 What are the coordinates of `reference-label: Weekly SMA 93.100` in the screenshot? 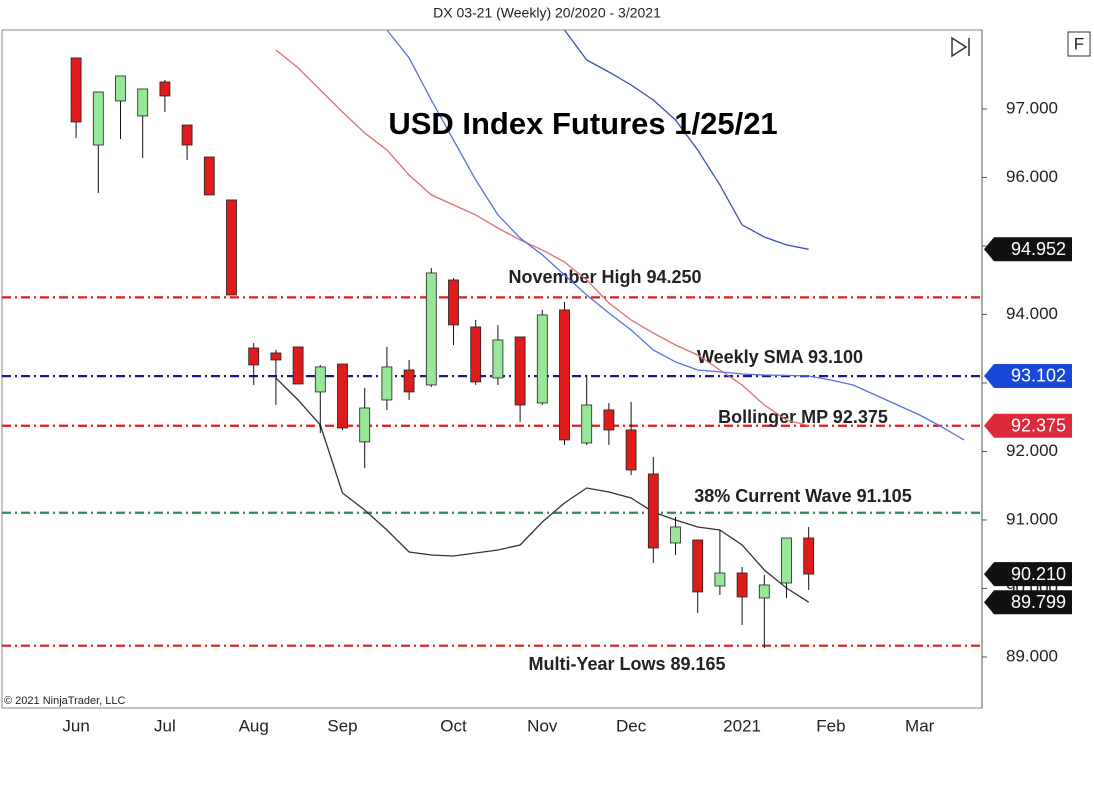 It's located at (780, 357).